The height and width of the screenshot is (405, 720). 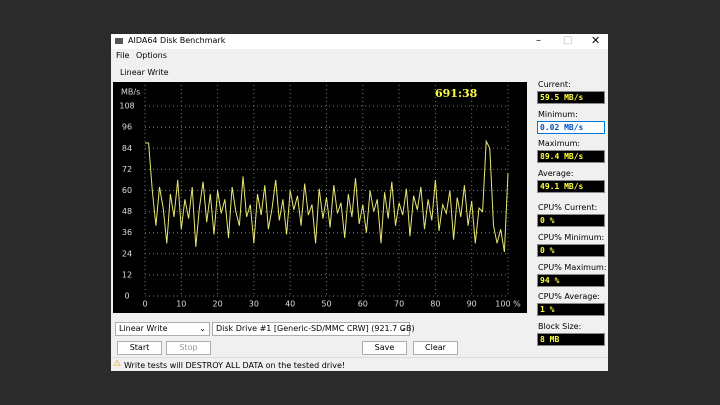 I want to click on stat-value: 89.4 MB/s, so click(x=571, y=157).